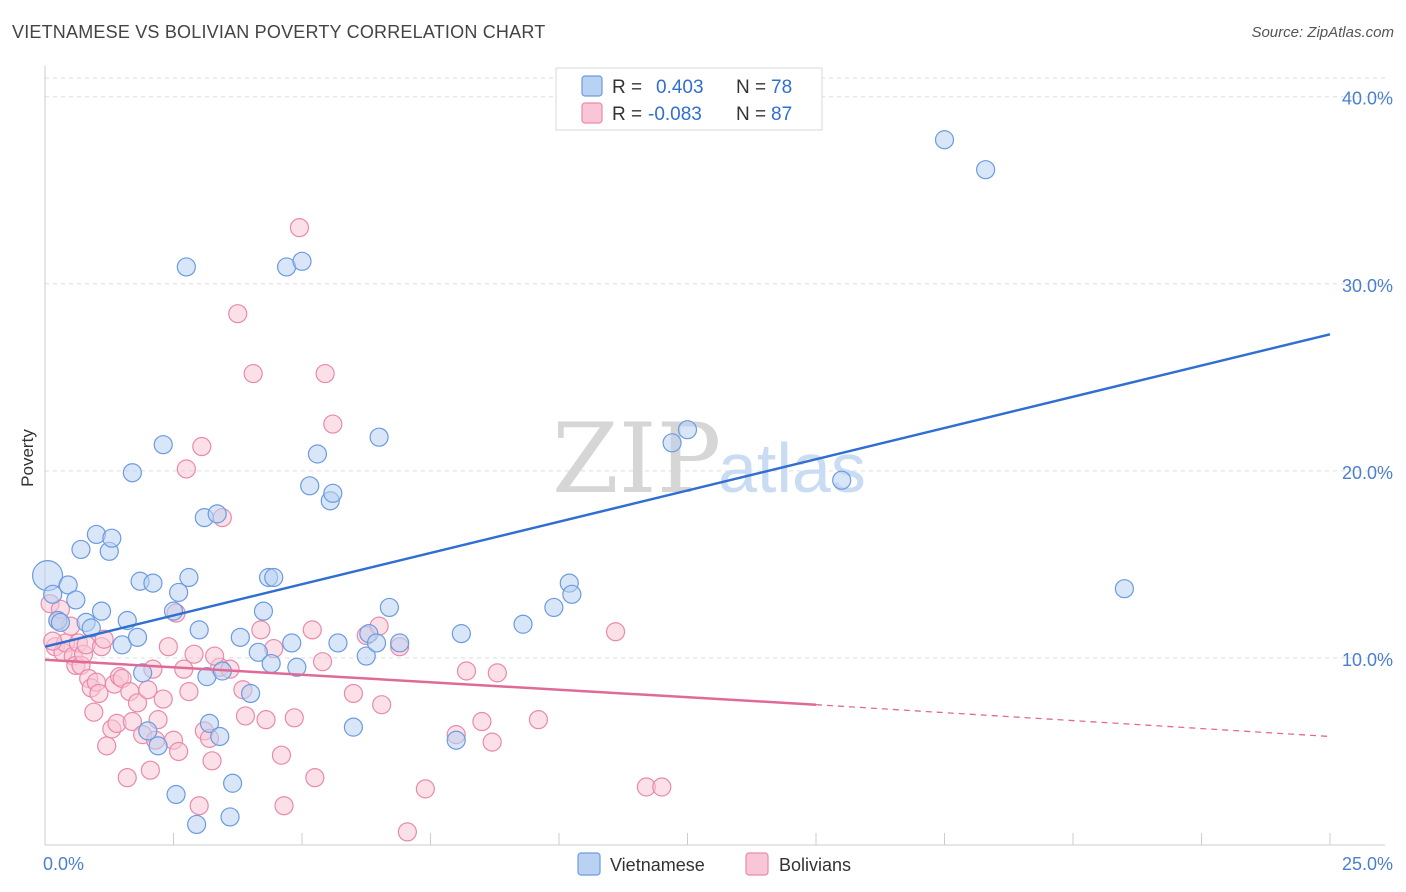 This screenshot has width=1406, height=892. What do you see at coordinates (592, 113) in the screenshot?
I see `legend-swatch-bolivian` at bounding box center [592, 113].